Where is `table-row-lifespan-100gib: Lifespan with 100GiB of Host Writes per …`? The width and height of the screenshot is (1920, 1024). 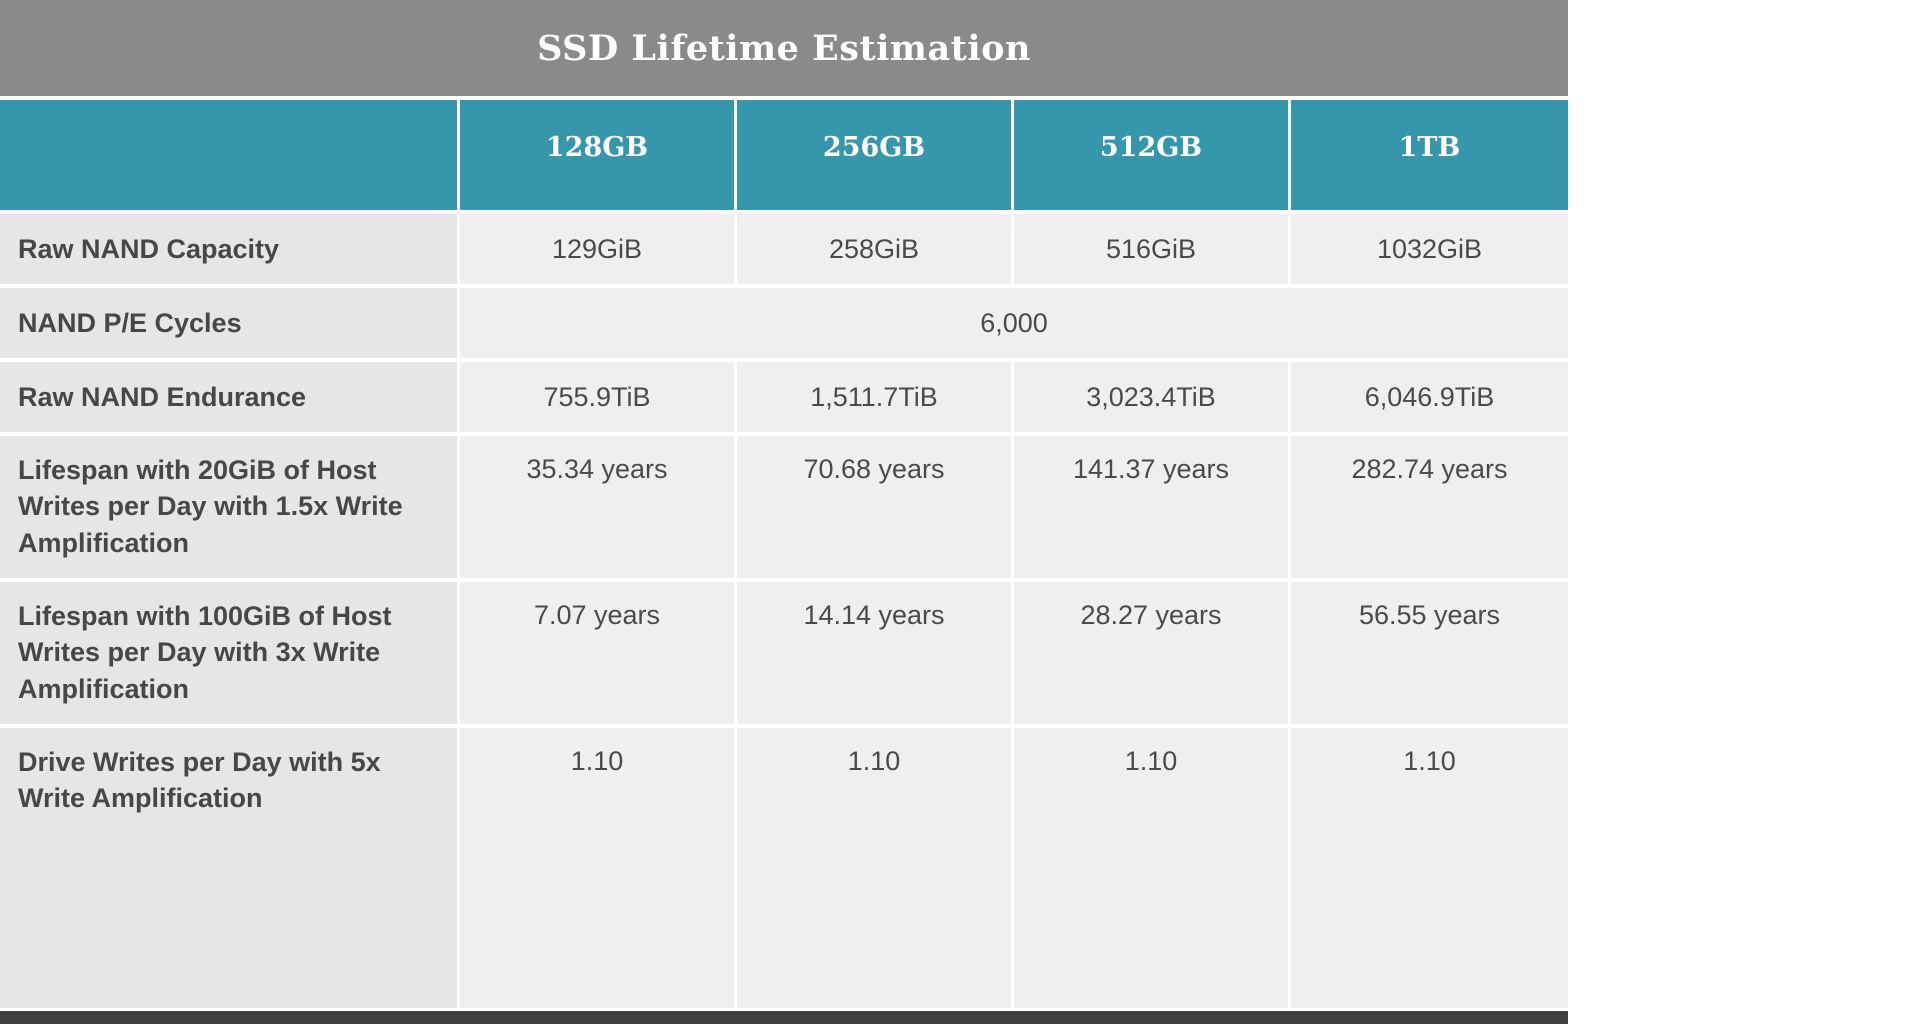
table-row-lifespan-100gib: Lifespan with 100GiB of Host Writes per … is located at coordinates (784, 651).